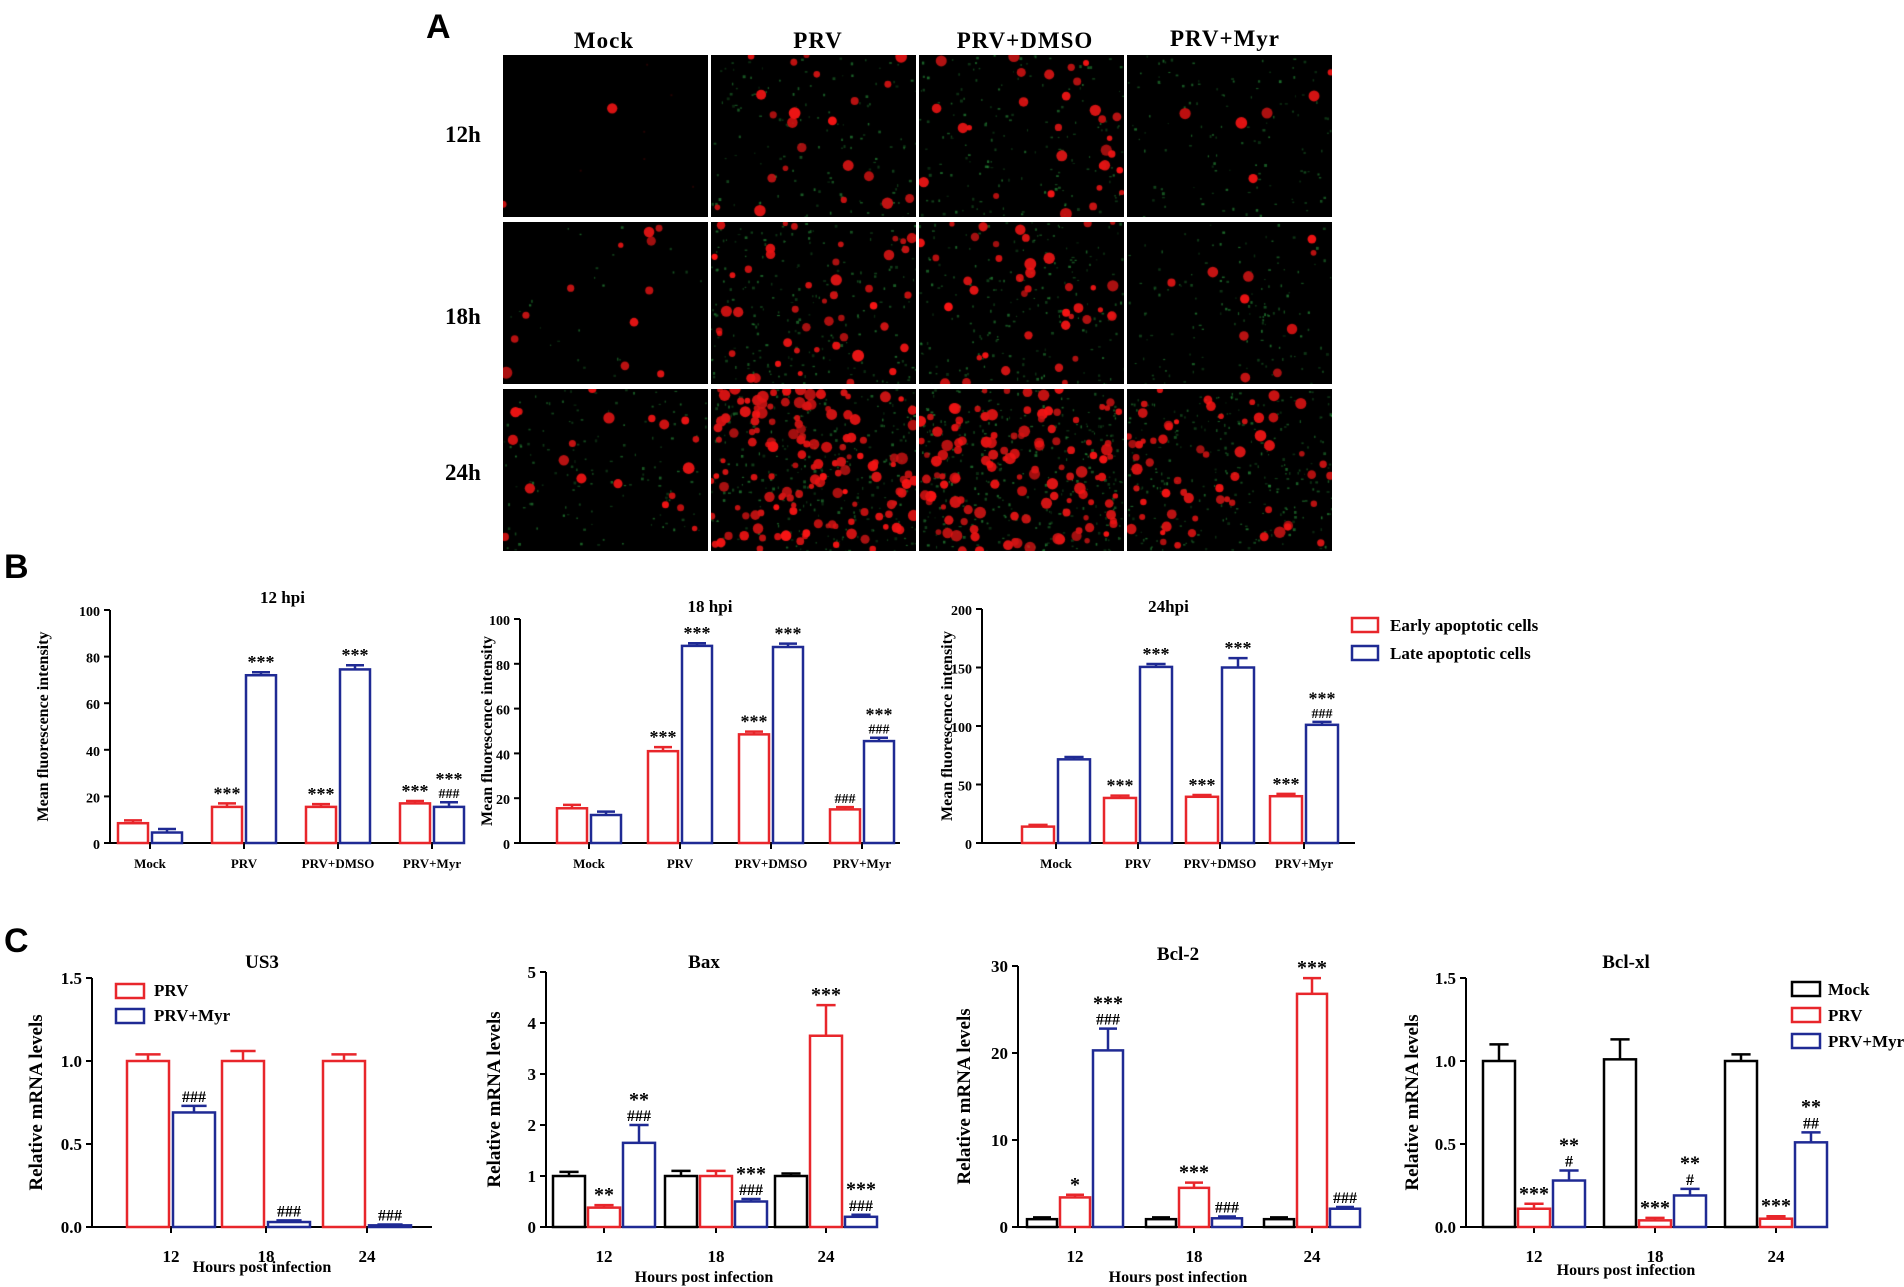  Describe the element at coordinates (262, 962) in the screenshot. I see `chart-title: US3` at that location.